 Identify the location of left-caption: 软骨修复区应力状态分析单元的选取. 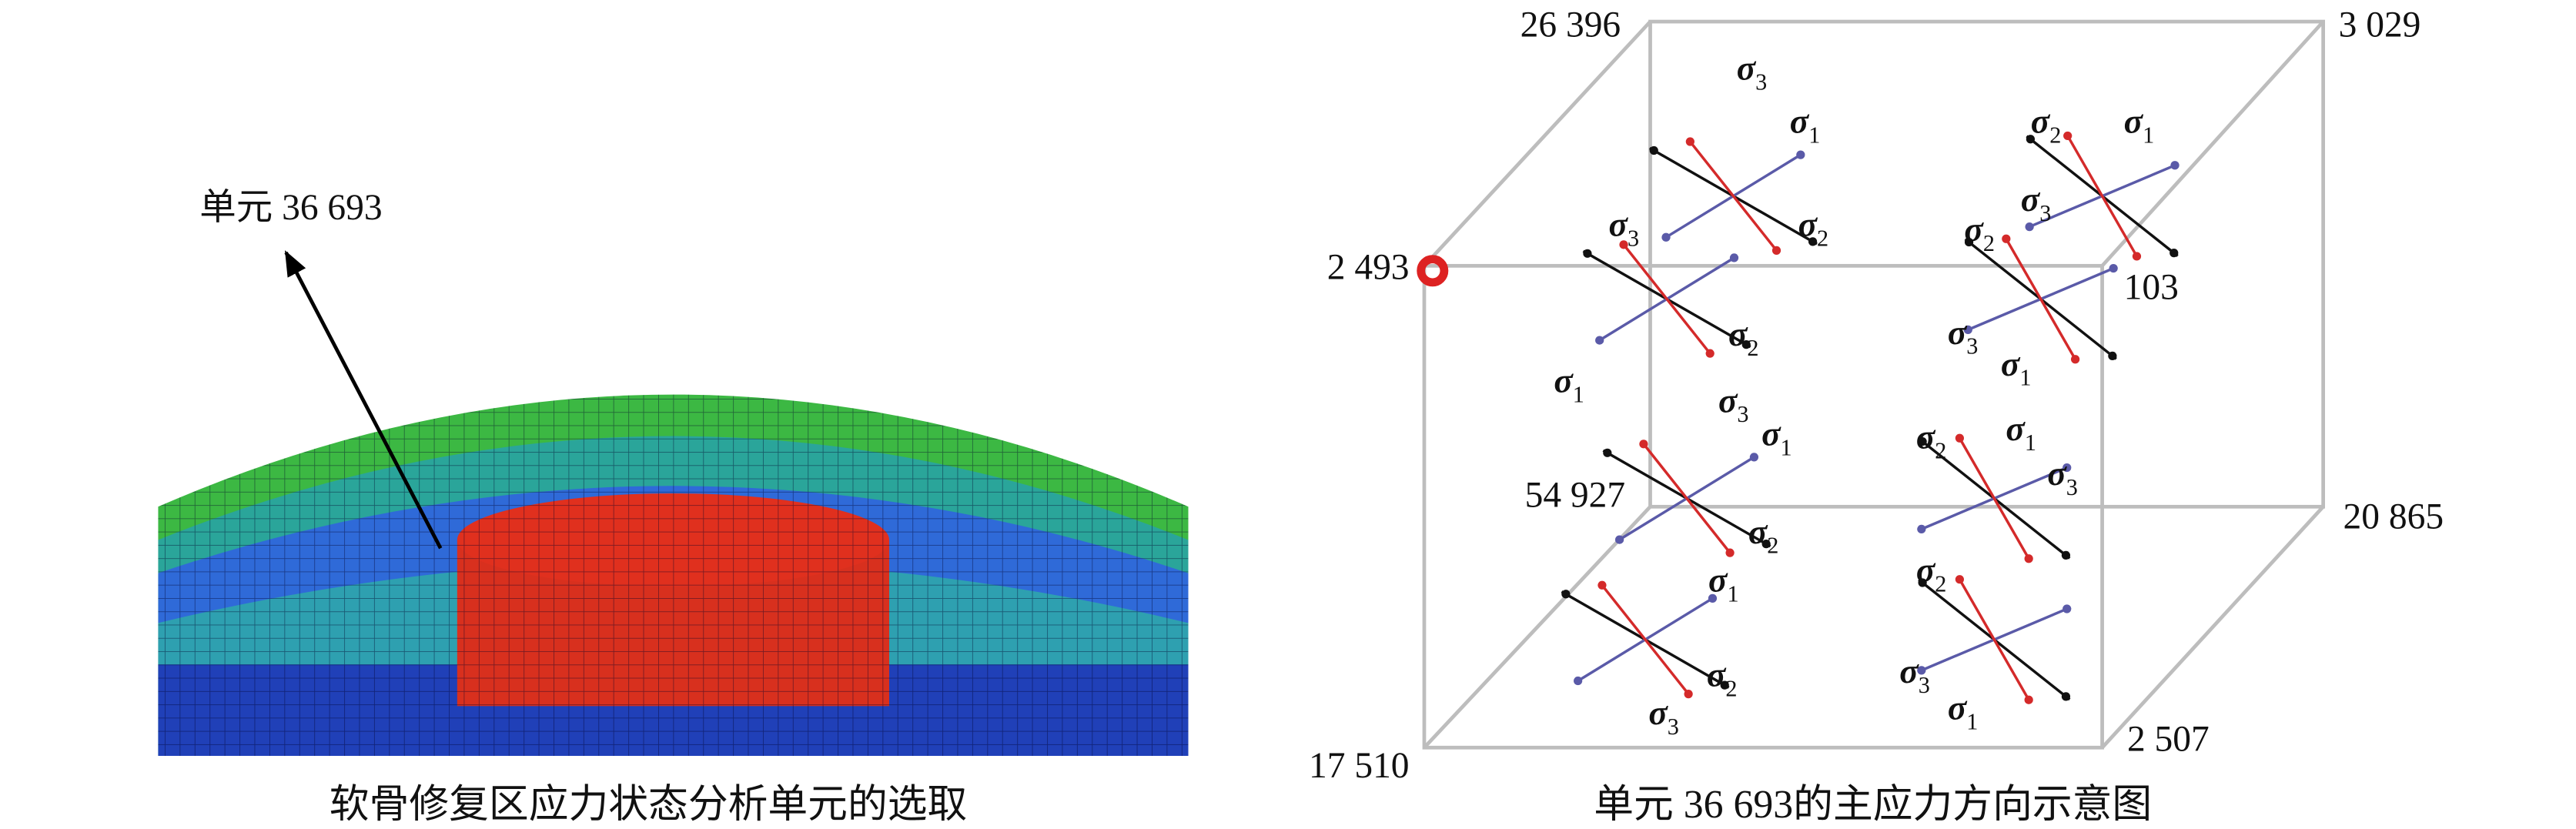
(649, 805).